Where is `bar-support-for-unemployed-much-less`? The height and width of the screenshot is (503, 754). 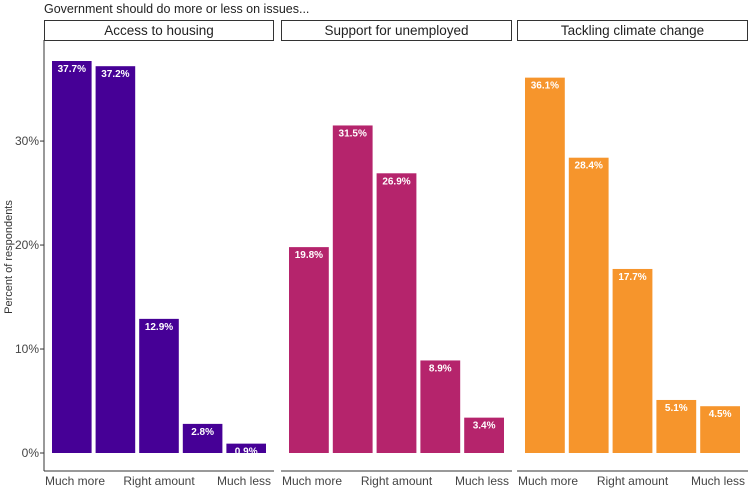 bar-support-for-unemployed-much-less is located at coordinates (484, 435).